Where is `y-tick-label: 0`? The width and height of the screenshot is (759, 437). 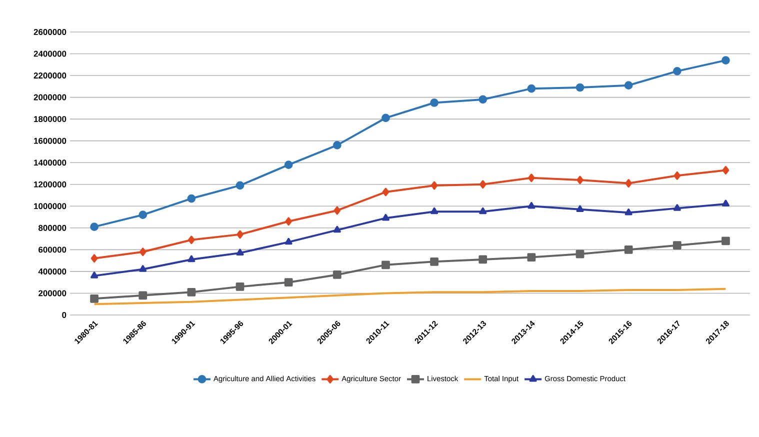 y-tick-label: 0 is located at coordinates (64, 315).